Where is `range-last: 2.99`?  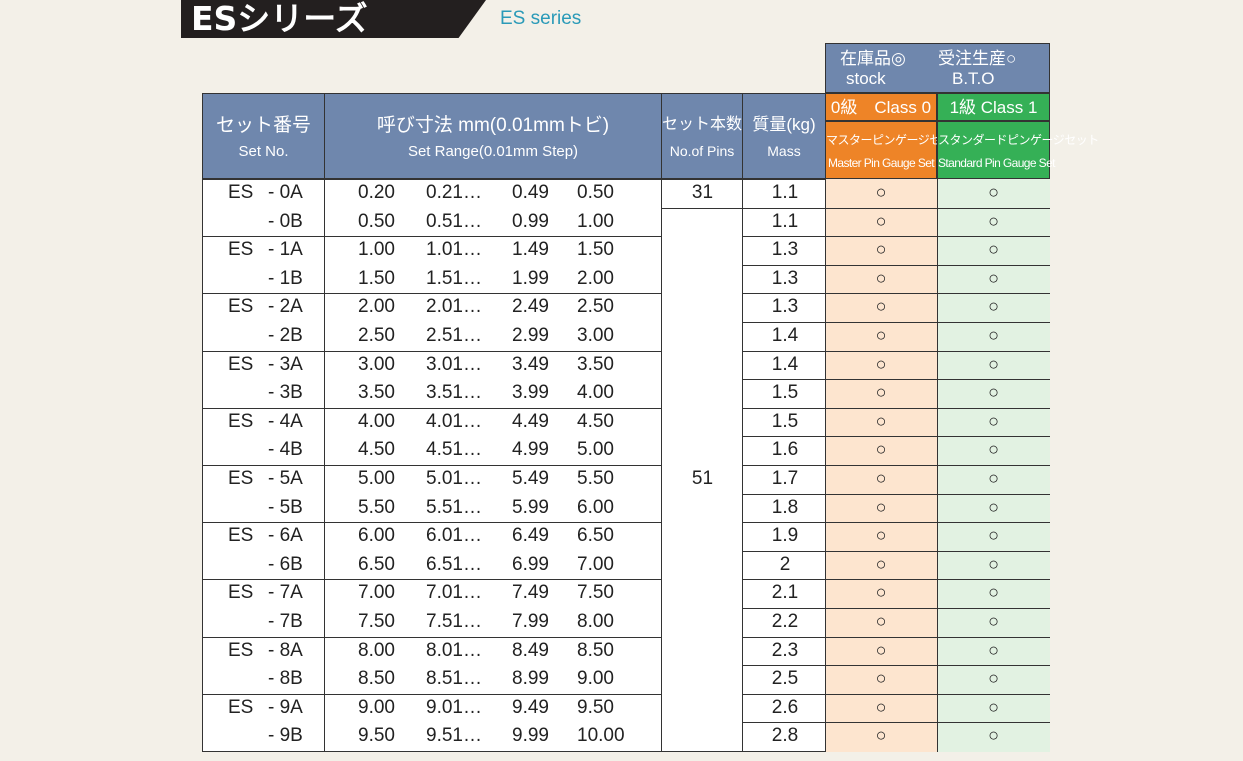
range-last: 2.99 is located at coordinates (530, 335).